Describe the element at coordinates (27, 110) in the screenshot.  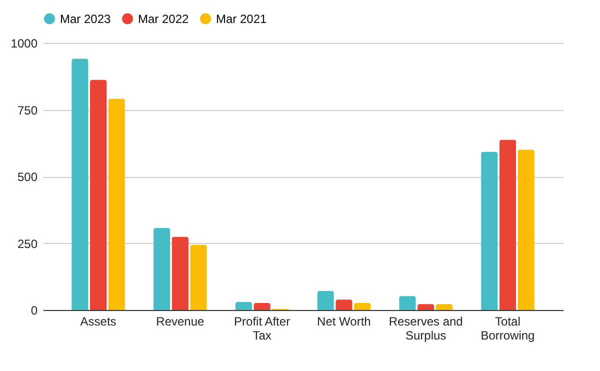
I see `y-tick-label: 750` at that location.